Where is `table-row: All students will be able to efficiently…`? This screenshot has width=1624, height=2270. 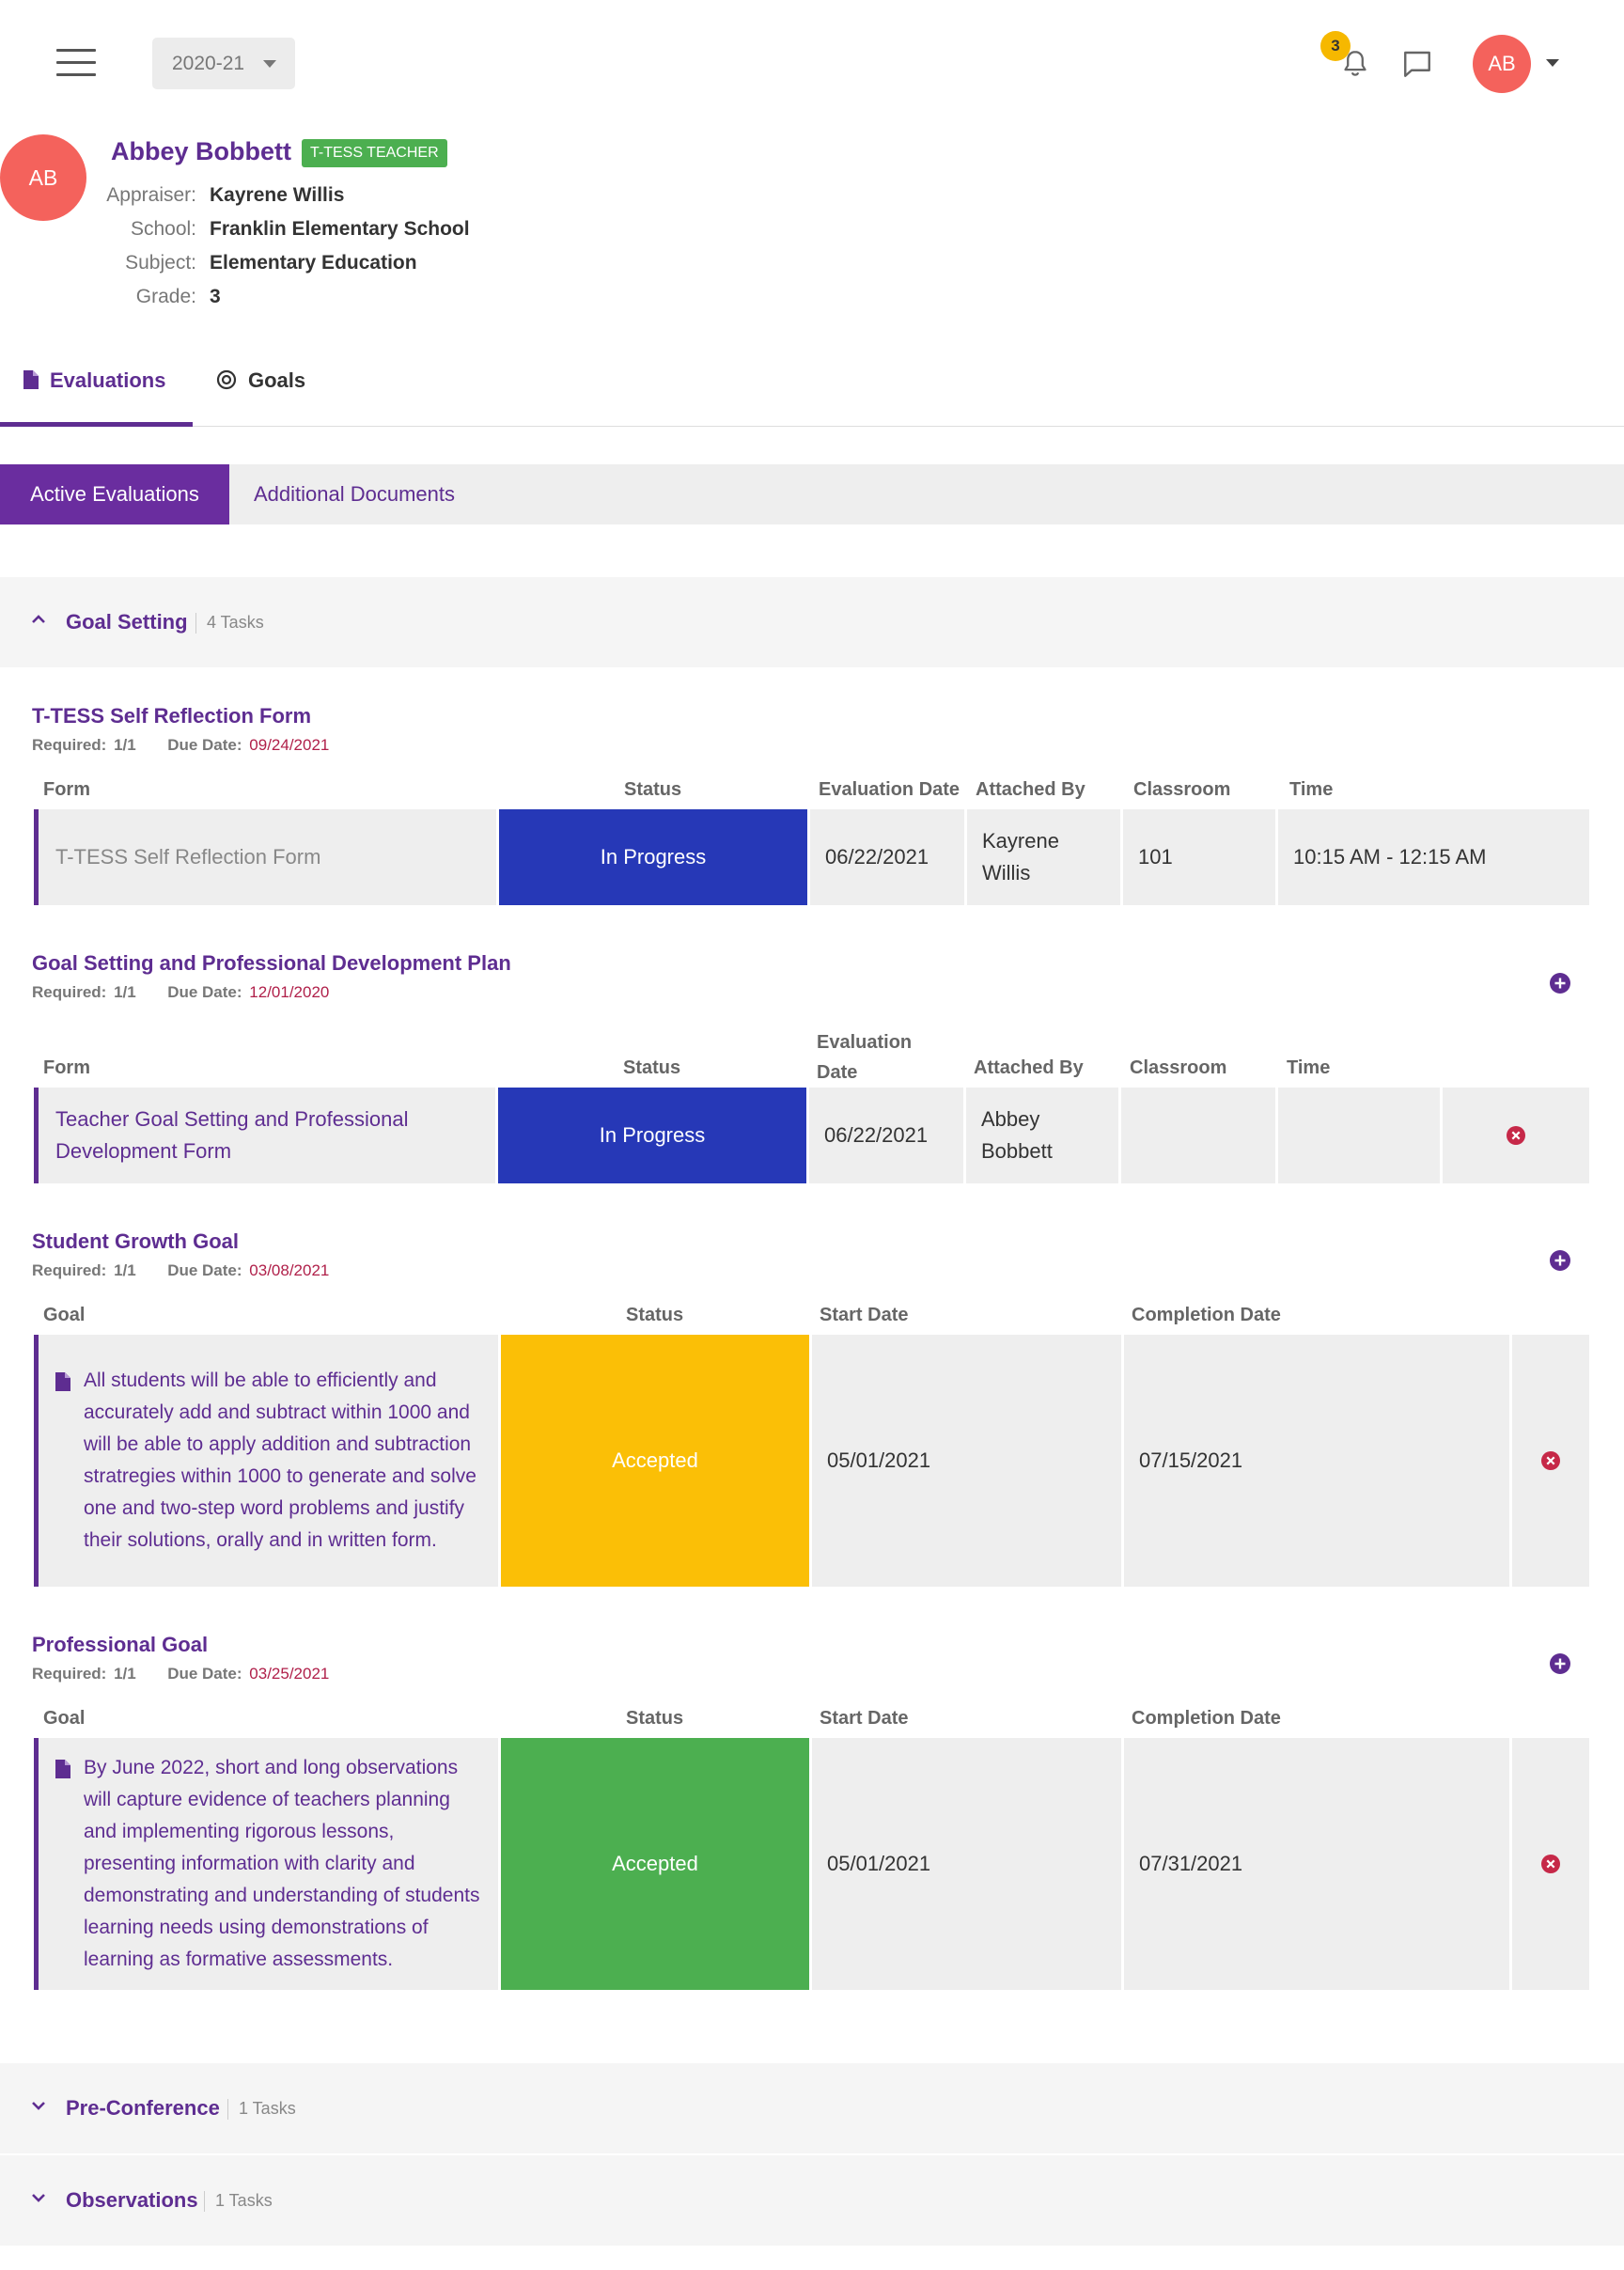 table-row: All students will be able to efficiently… is located at coordinates (811, 1461).